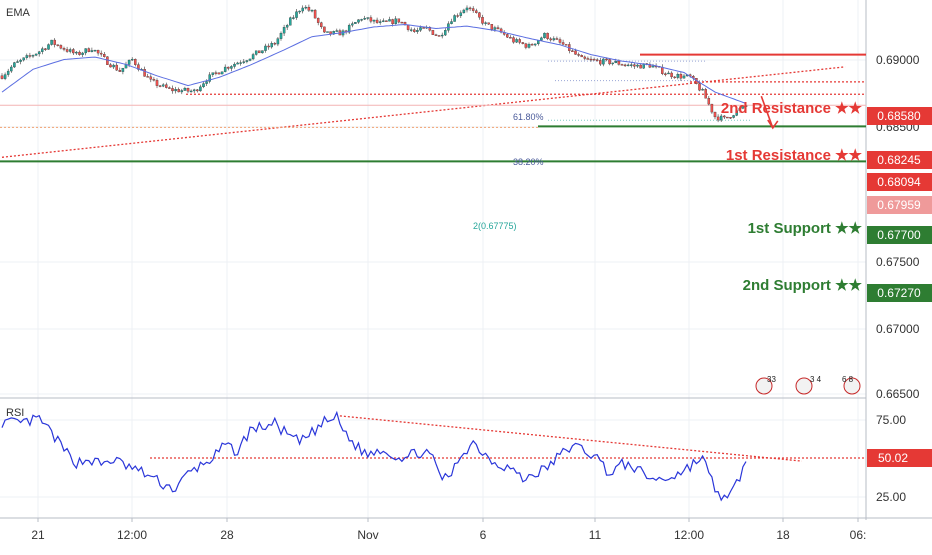  I want to click on rsi-level-tag: 50.02, so click(899, 458).